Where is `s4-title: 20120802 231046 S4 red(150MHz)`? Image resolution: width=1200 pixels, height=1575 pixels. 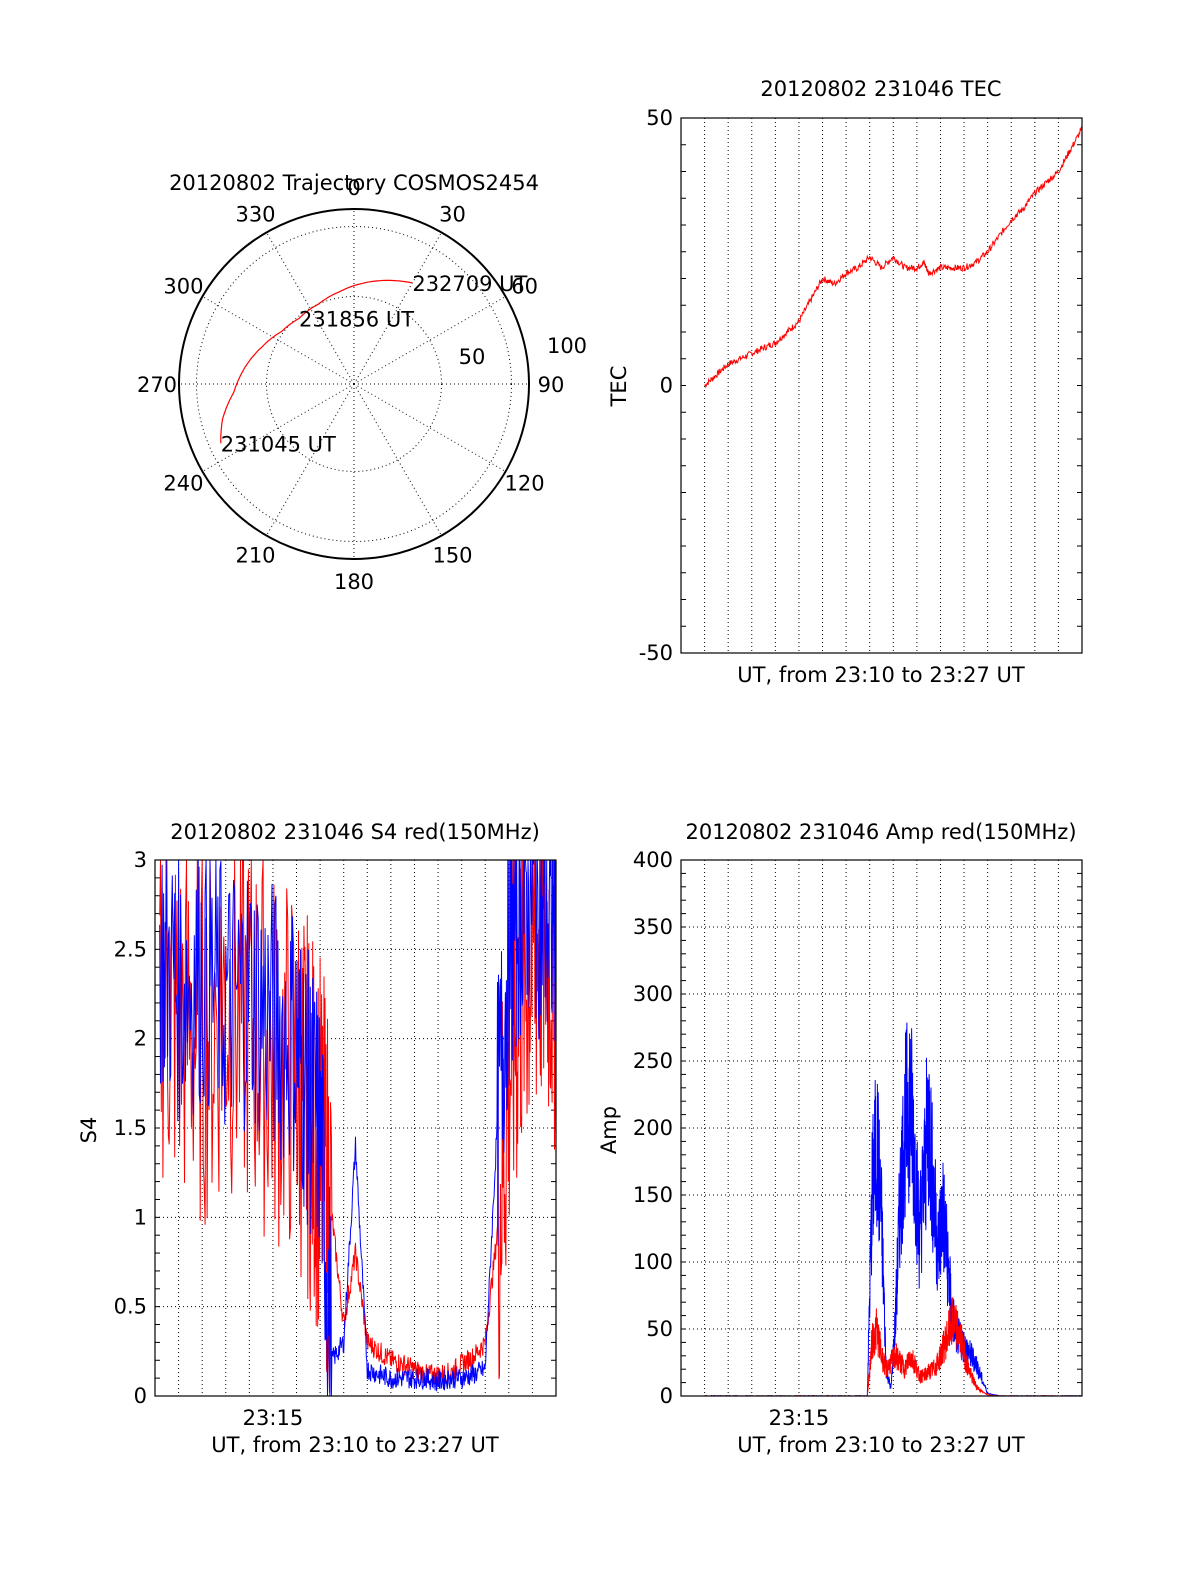 s4-title: 20120802 231046 S4 red(150MHz) is located at coordinates (355, 832).